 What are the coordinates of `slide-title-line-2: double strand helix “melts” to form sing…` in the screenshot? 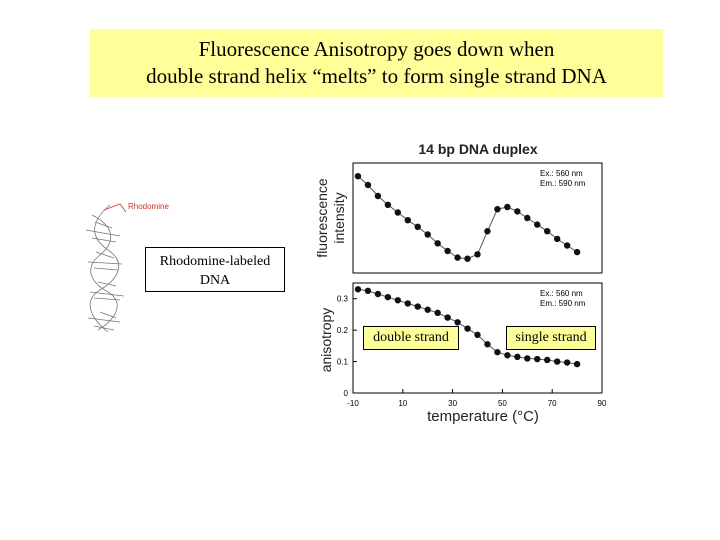 It's located at (376, 76).